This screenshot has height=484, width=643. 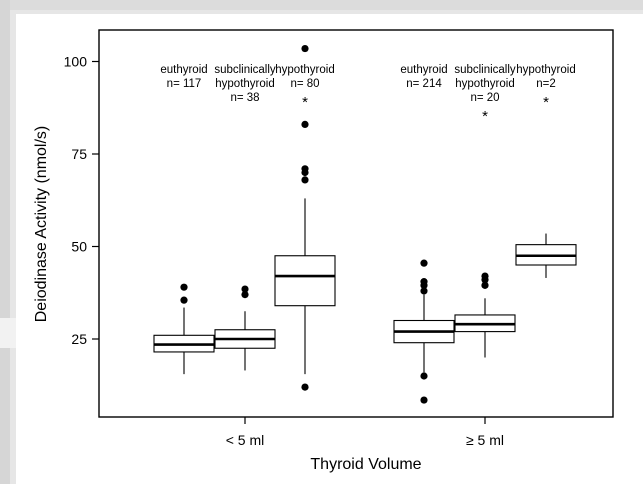 I want to click on y-tick-label: 50, so click(x=79, y=247).